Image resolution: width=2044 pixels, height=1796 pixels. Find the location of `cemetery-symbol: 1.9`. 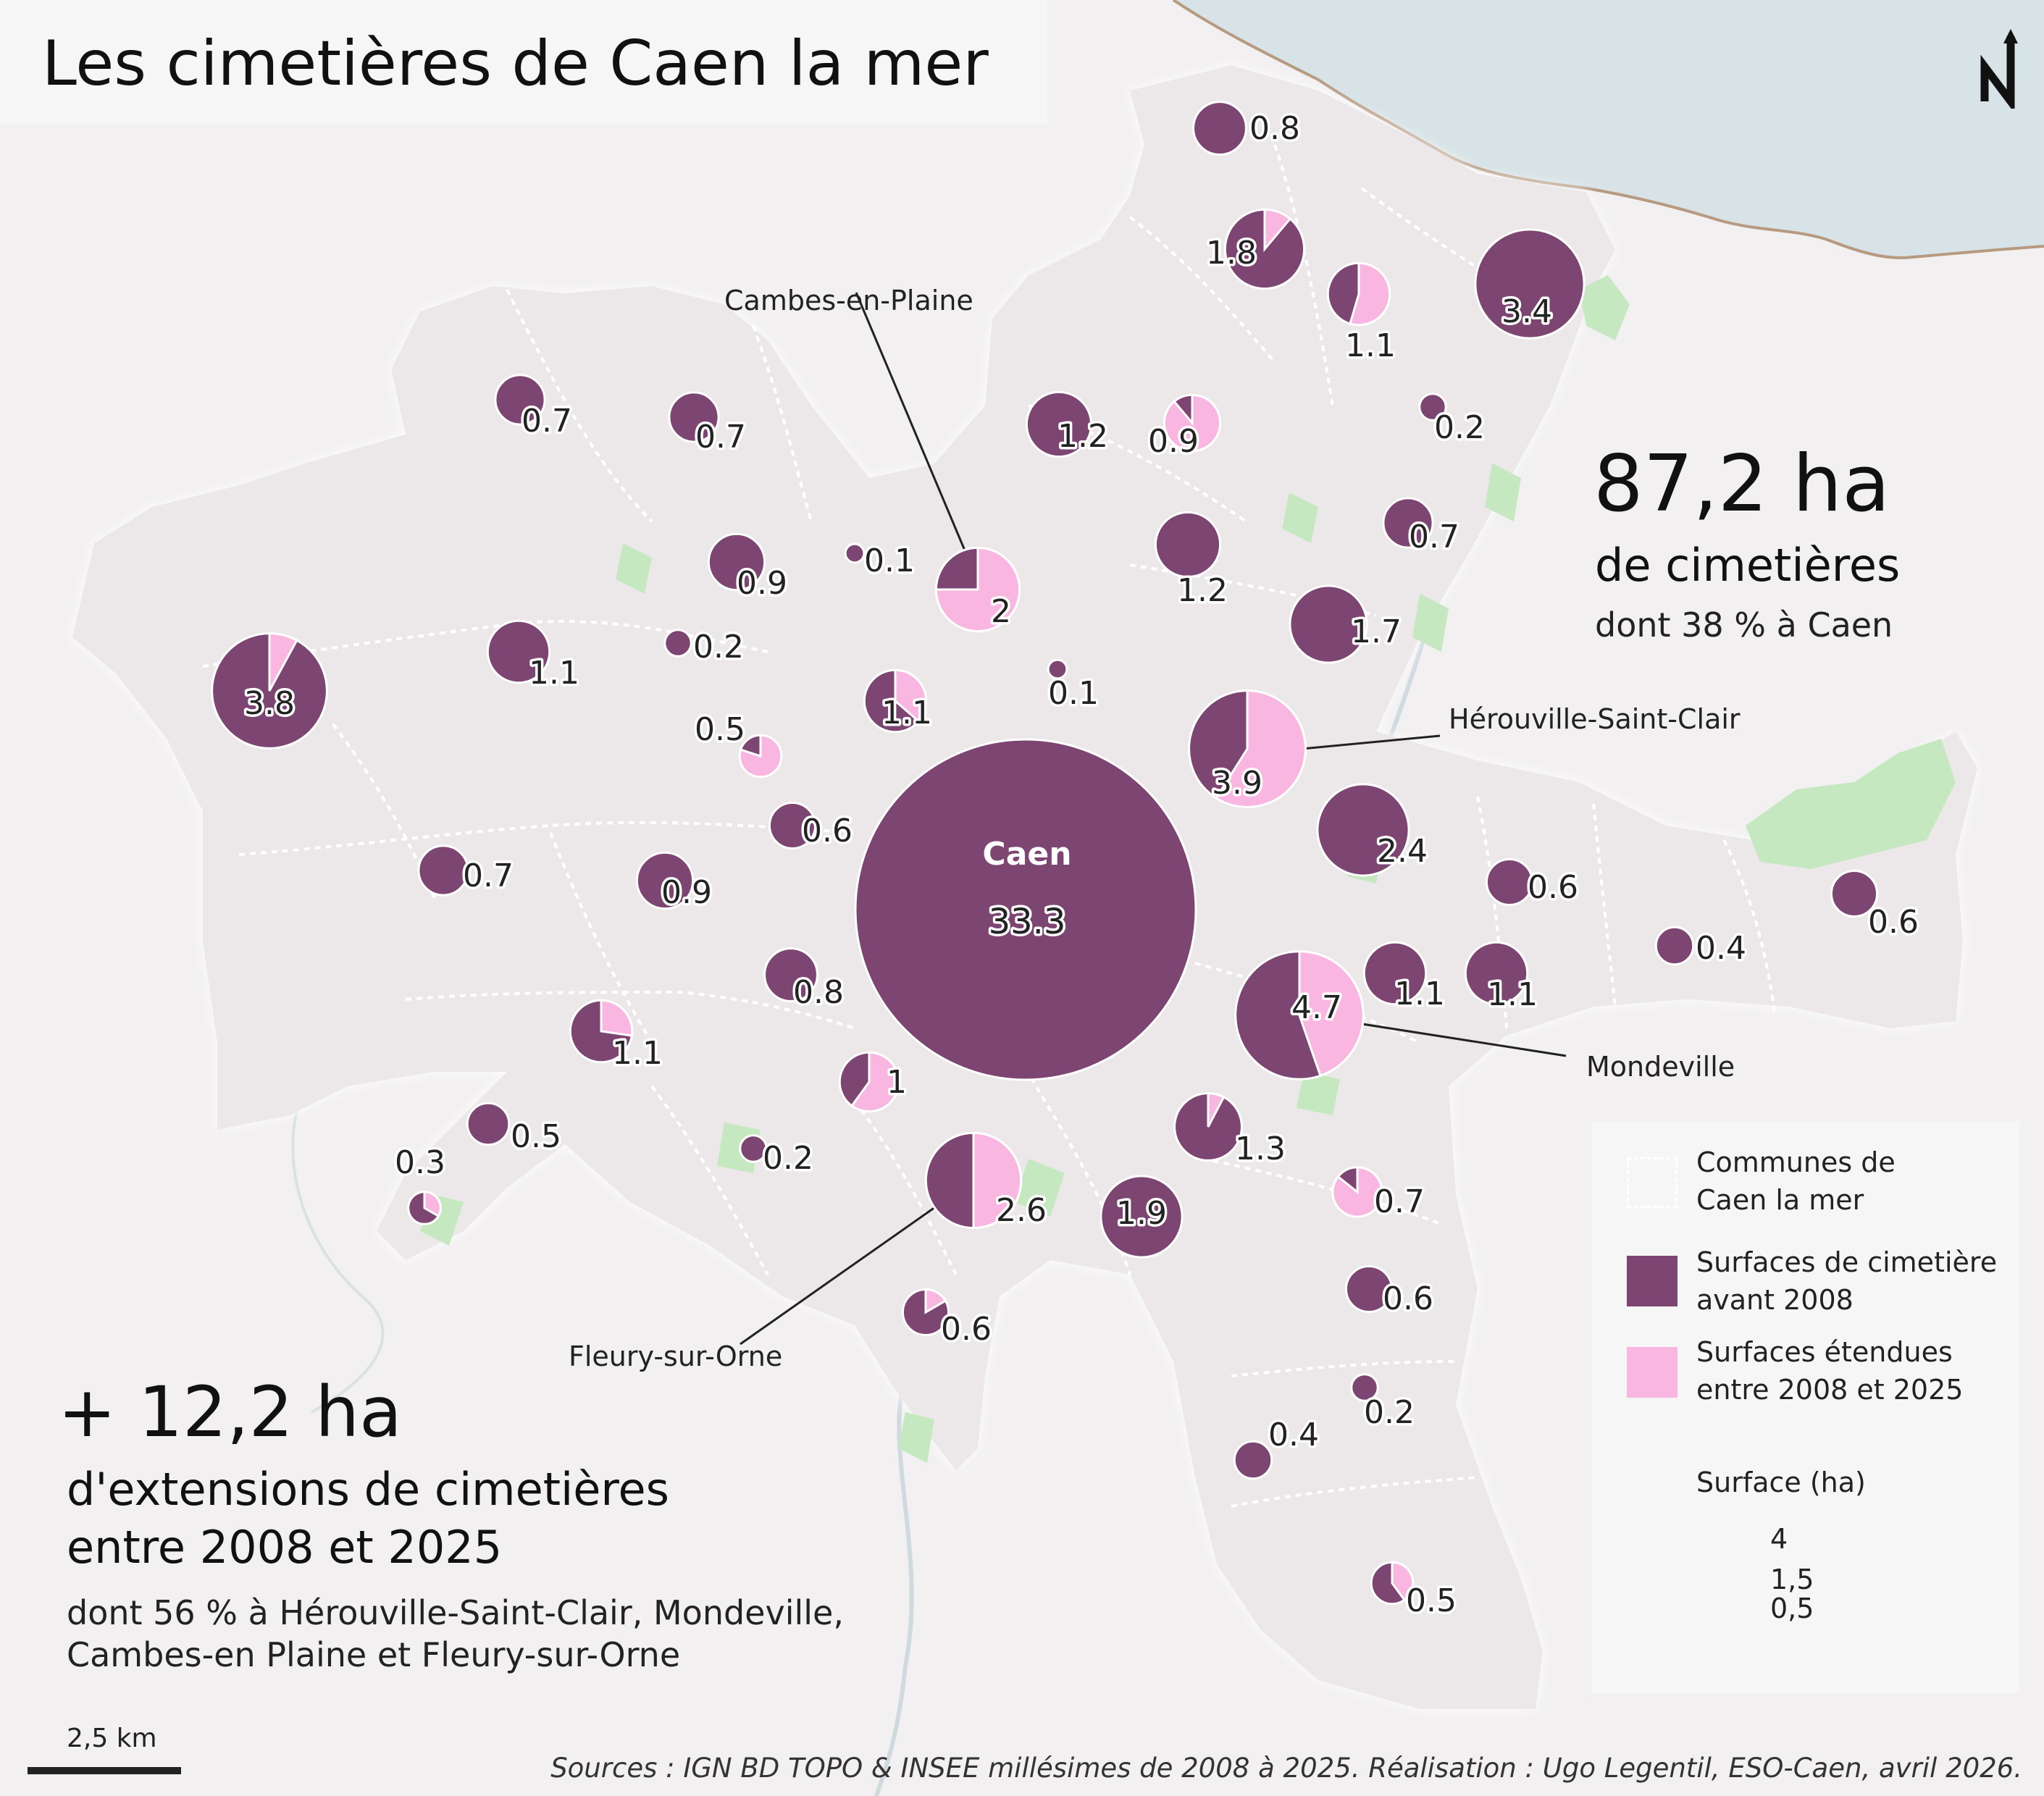

cemetery-symbol: 1.9 is located at coordinates (1142, 1217).